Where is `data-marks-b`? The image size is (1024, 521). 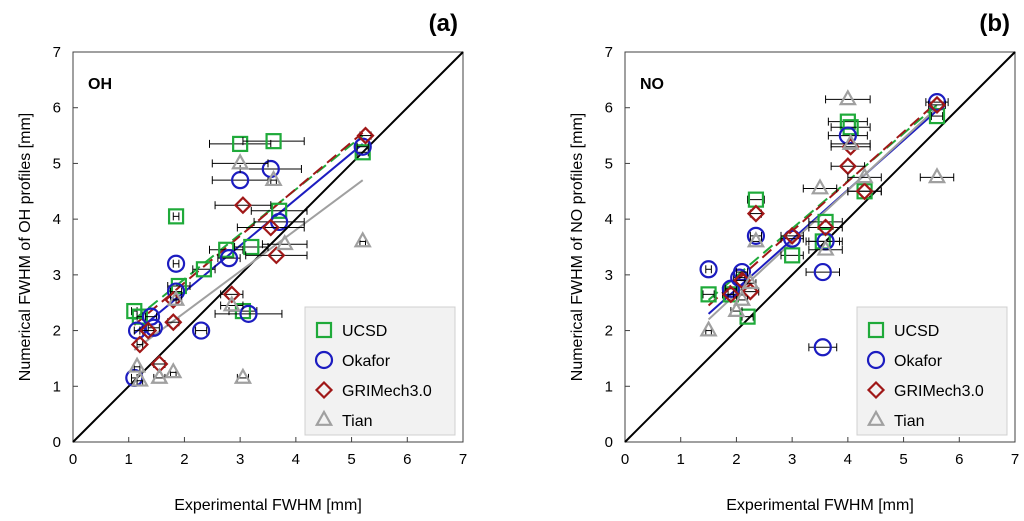
data-marks-b is located at coordinates (827, 223).